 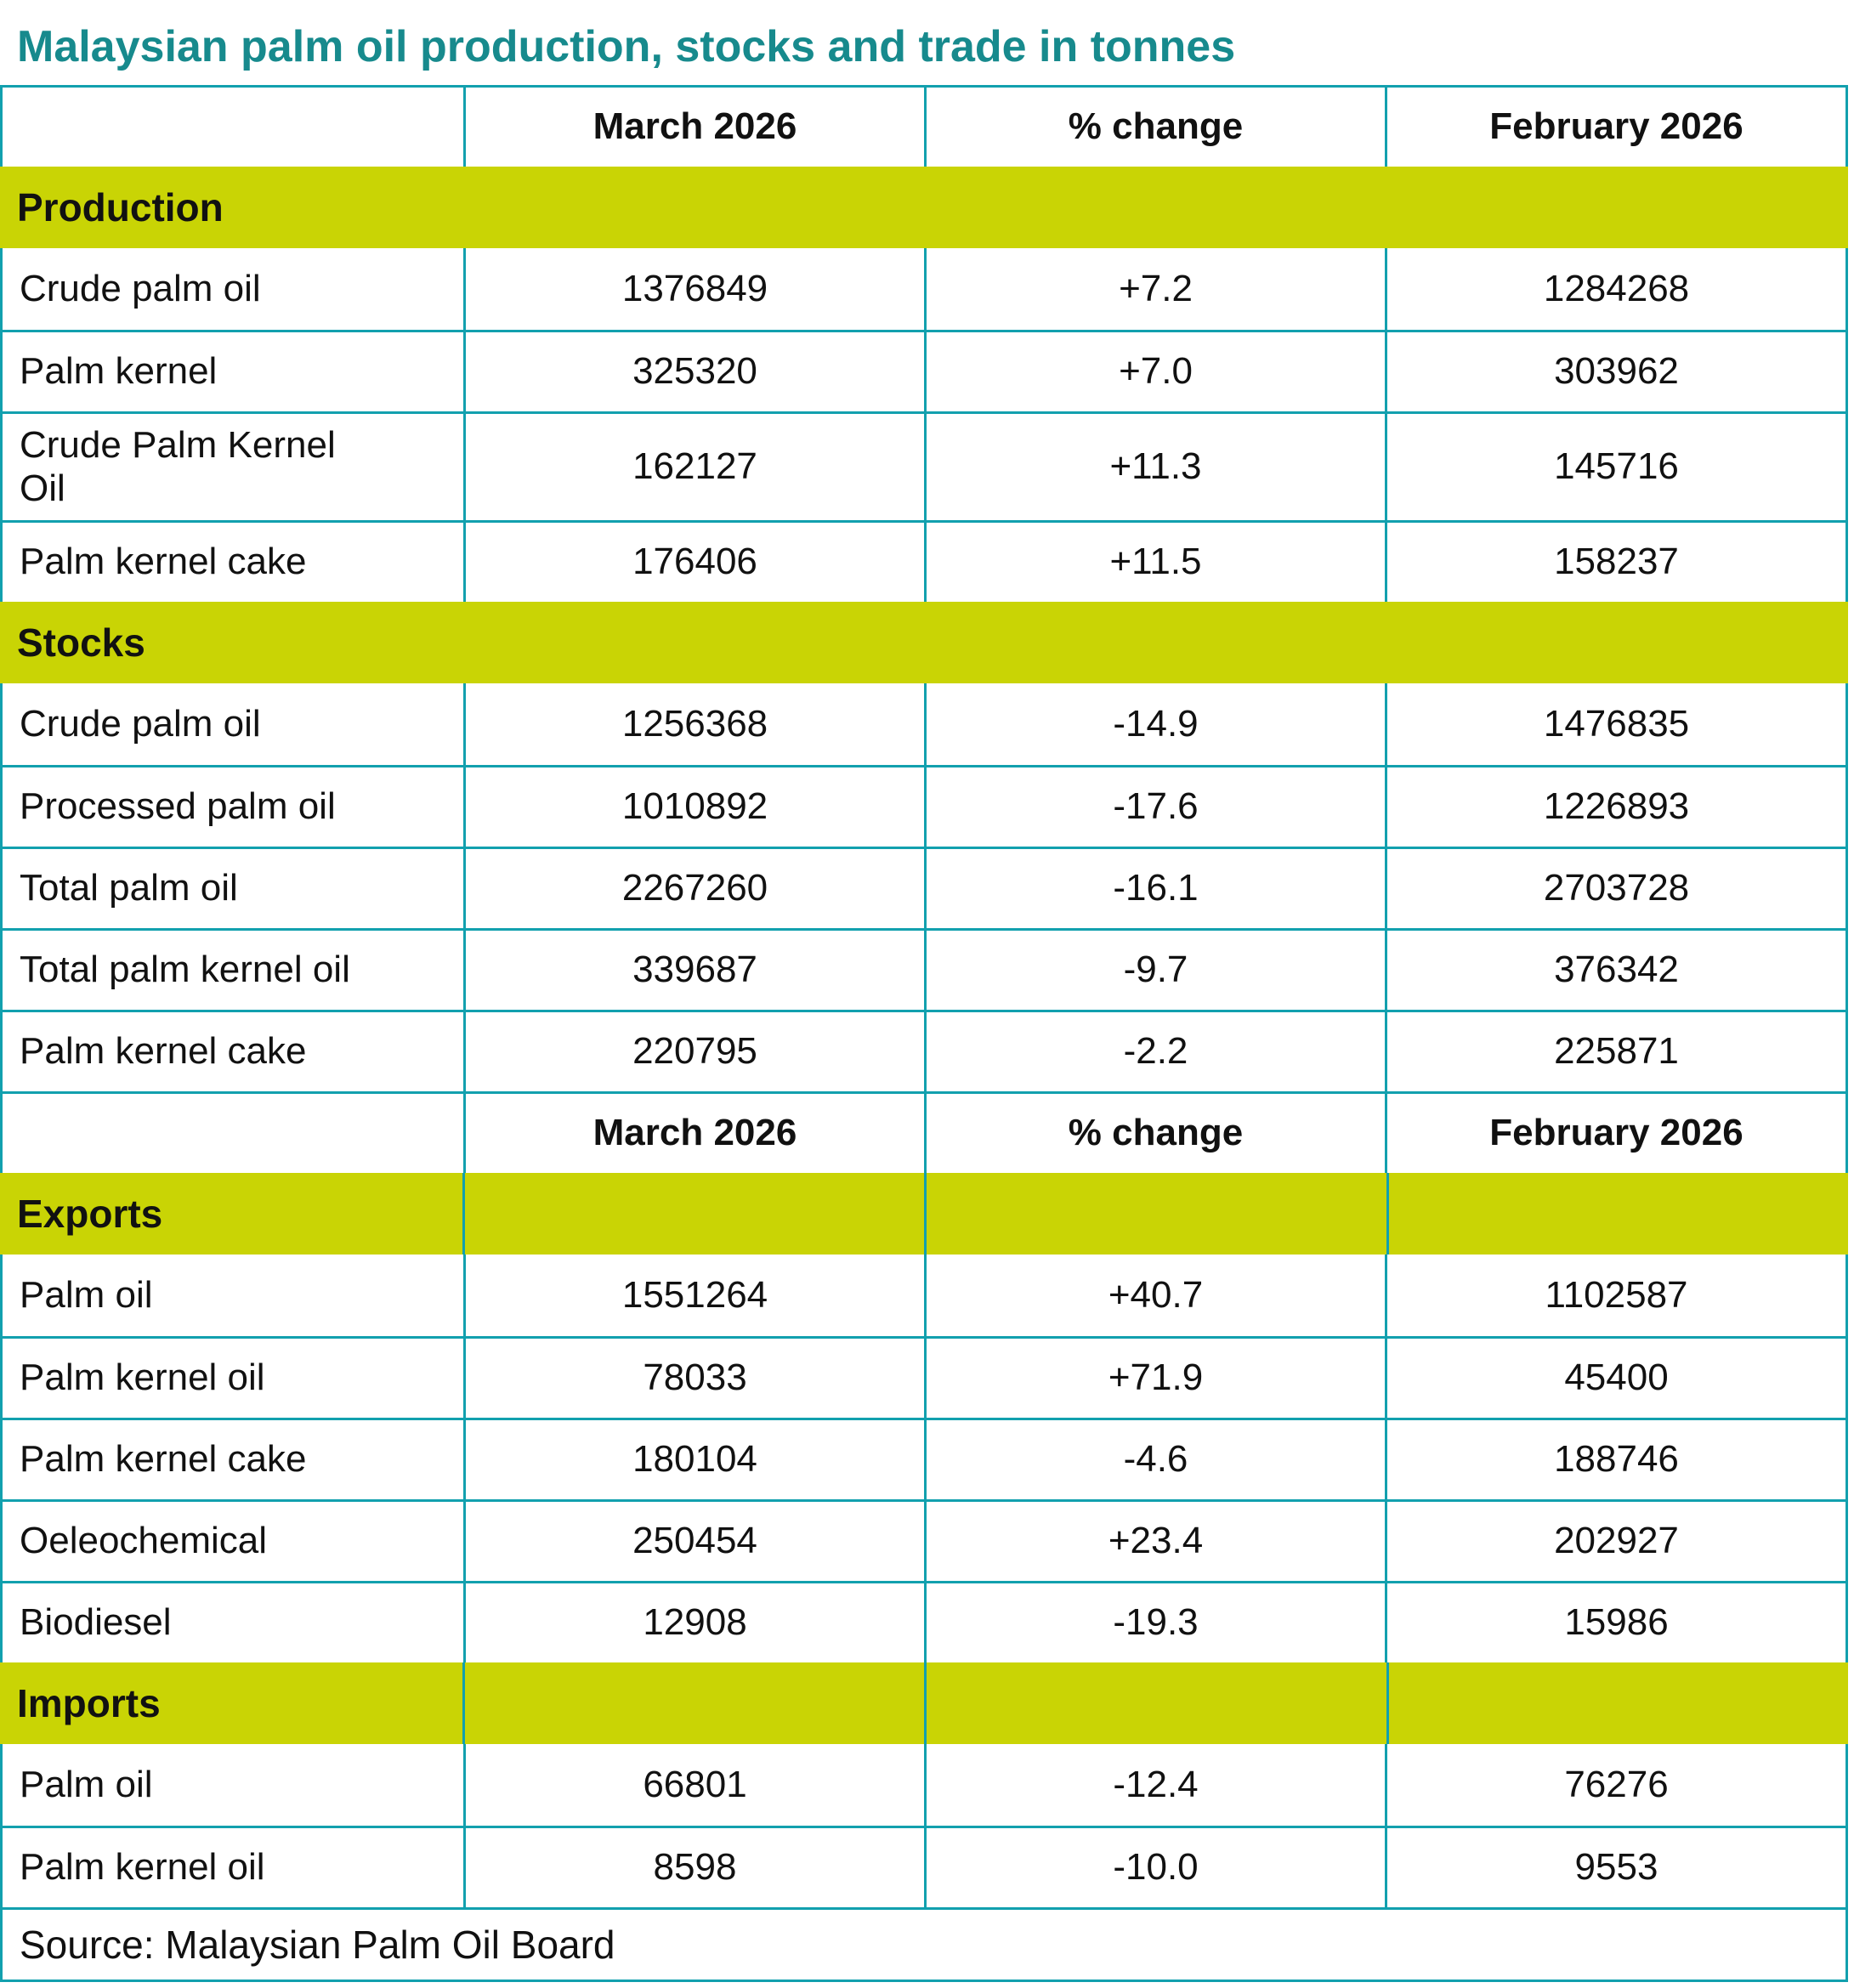 What do you see at coordinates (129, 888) in the screenshot?
I see `row-label: Total palm oil` at bounding box center [129, 888].